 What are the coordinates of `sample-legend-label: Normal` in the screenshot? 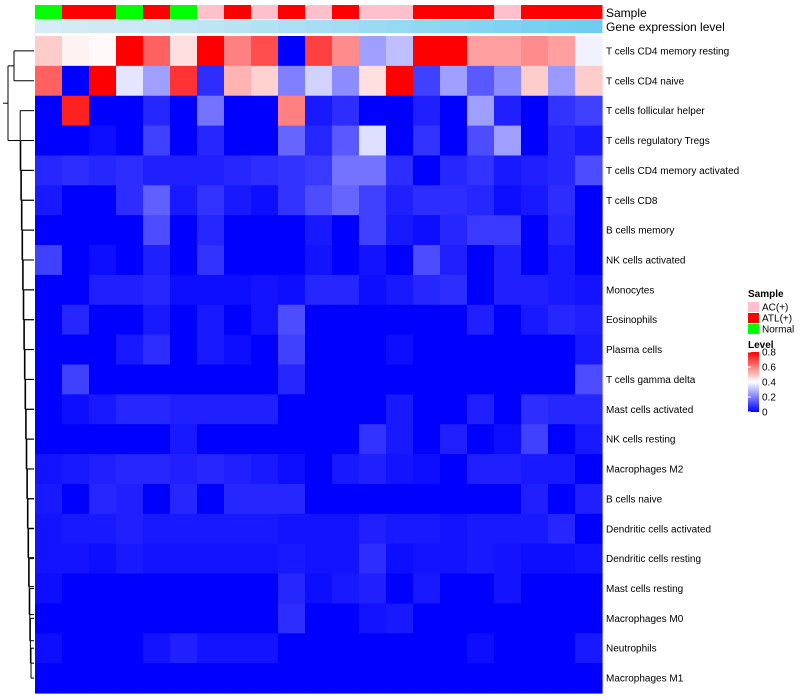 It's located at (778, 330).